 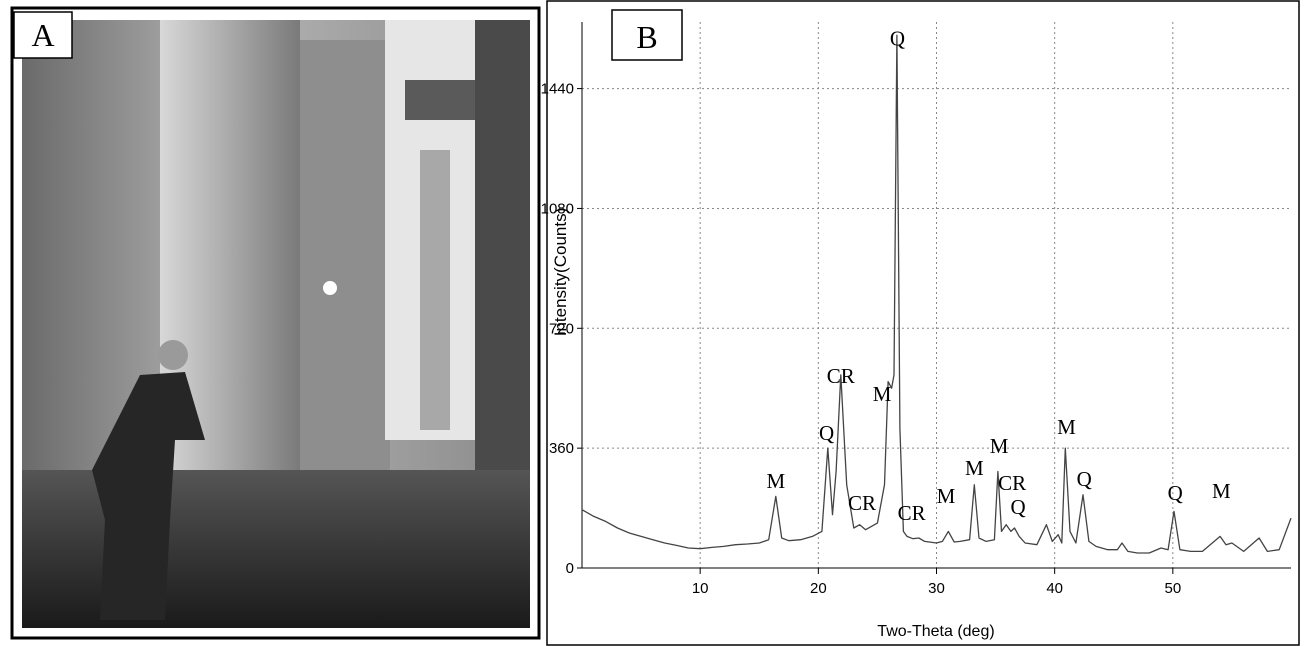 What do you see at coordinates (561, 328) in the screenshot?
I see `y-tick-label: 720` at bounding box center [561, 328].